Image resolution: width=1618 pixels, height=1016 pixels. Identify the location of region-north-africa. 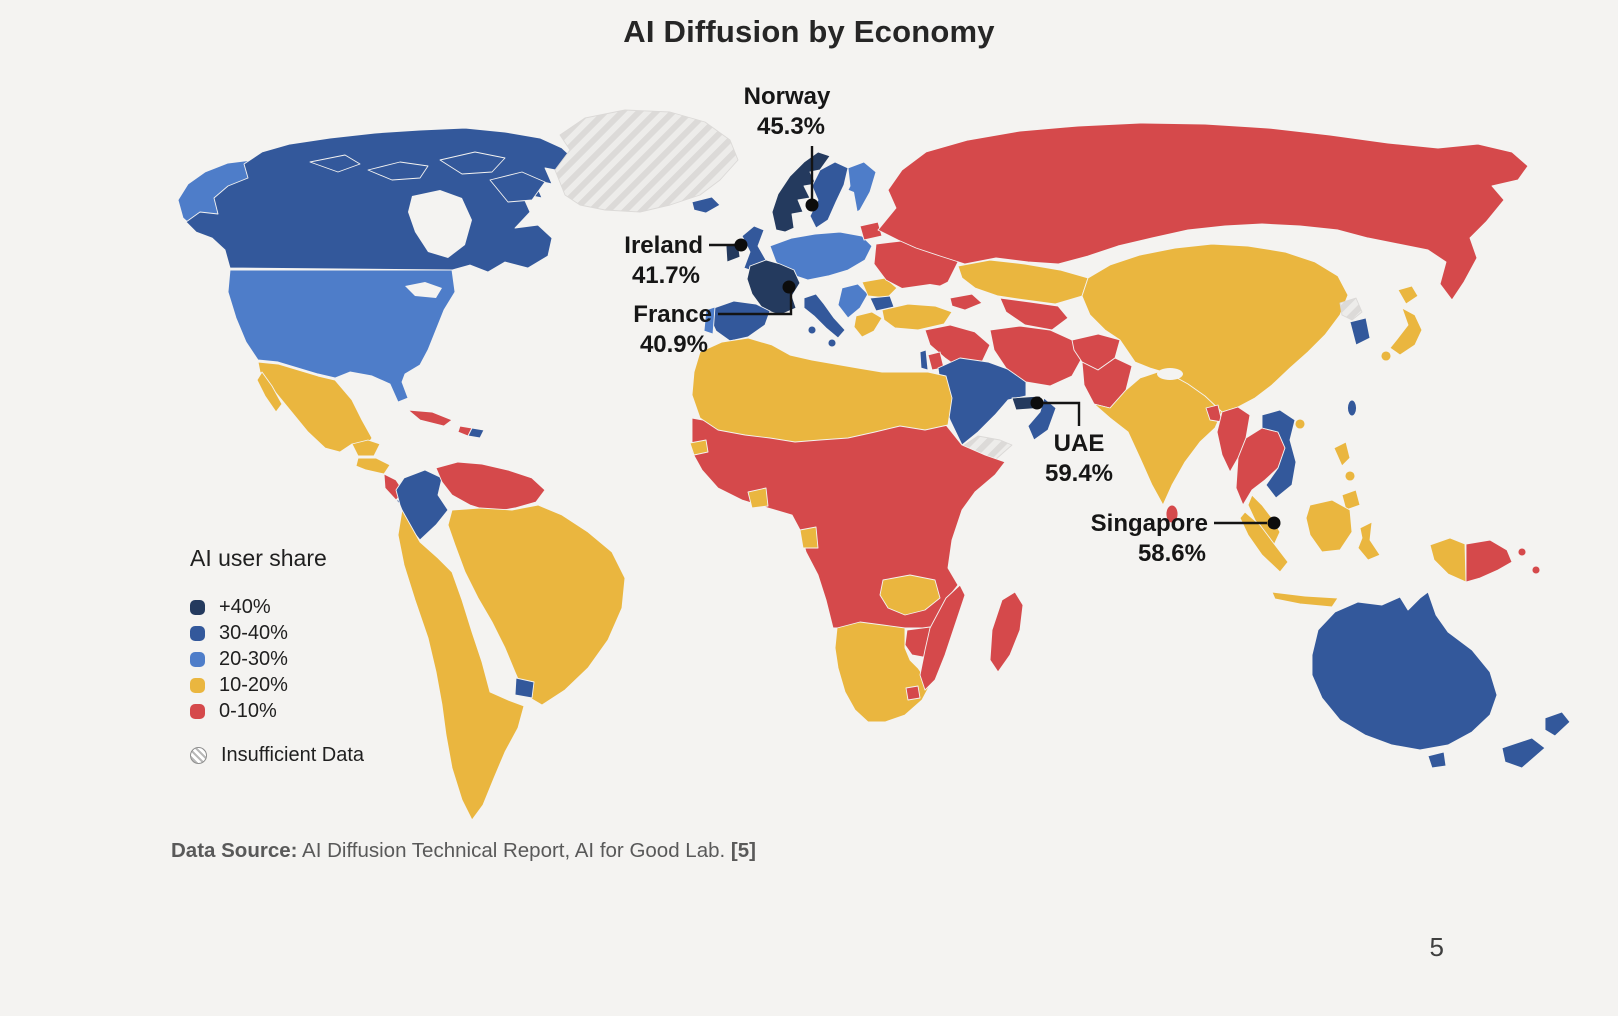
(822, 390).